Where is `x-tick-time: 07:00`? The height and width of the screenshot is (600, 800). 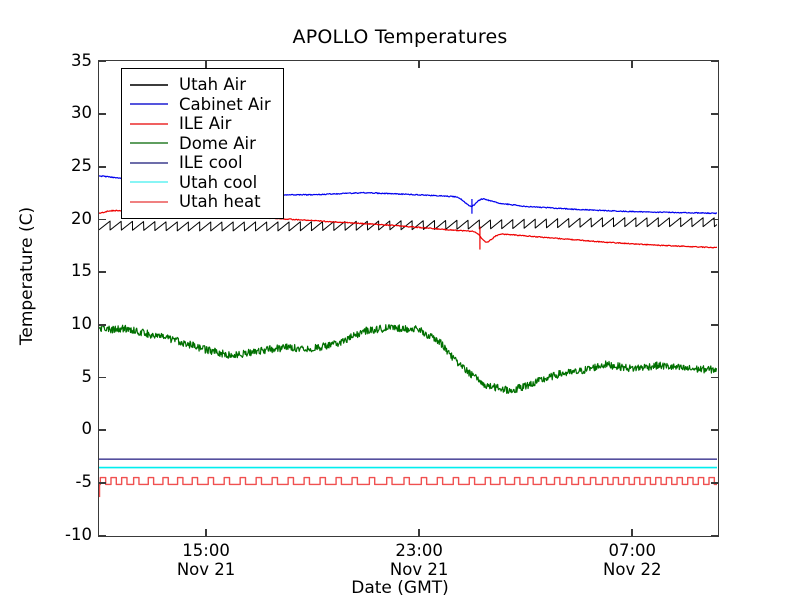 x-tick-time: 07:00 is located at coordinates (632, 550).